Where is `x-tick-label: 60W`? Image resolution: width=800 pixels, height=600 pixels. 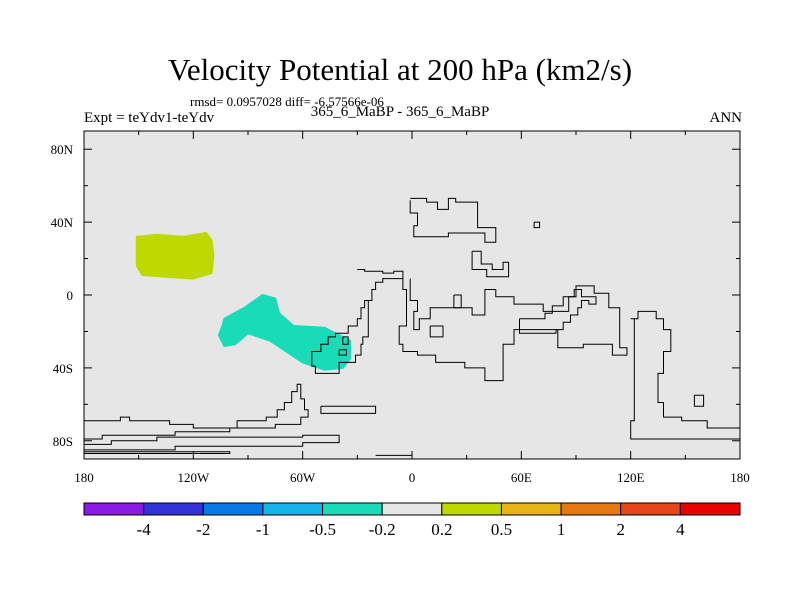
x-tick-label: 60W is located at coordinates (303, 477).